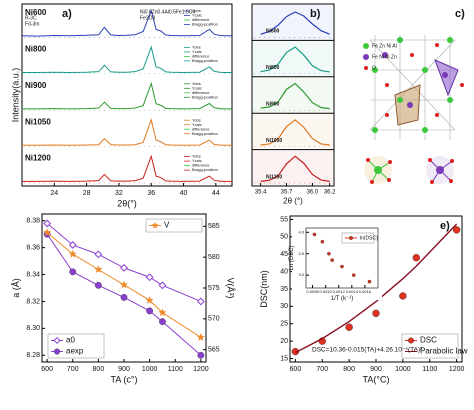 This screenshot has width=474, height=410. What do you see at coordinates (67, 14) in the screenshot?
I see `panel-label: a)` at bounding box center [67, 14].